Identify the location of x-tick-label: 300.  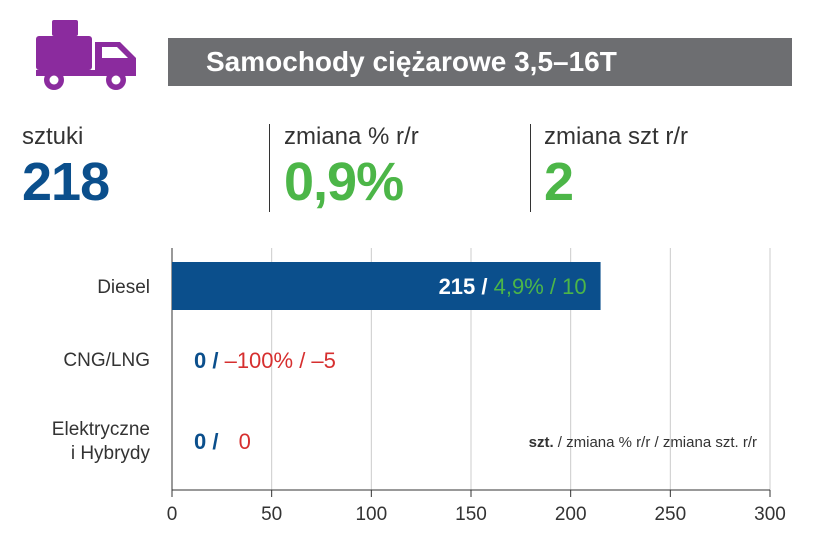
(770, 514).